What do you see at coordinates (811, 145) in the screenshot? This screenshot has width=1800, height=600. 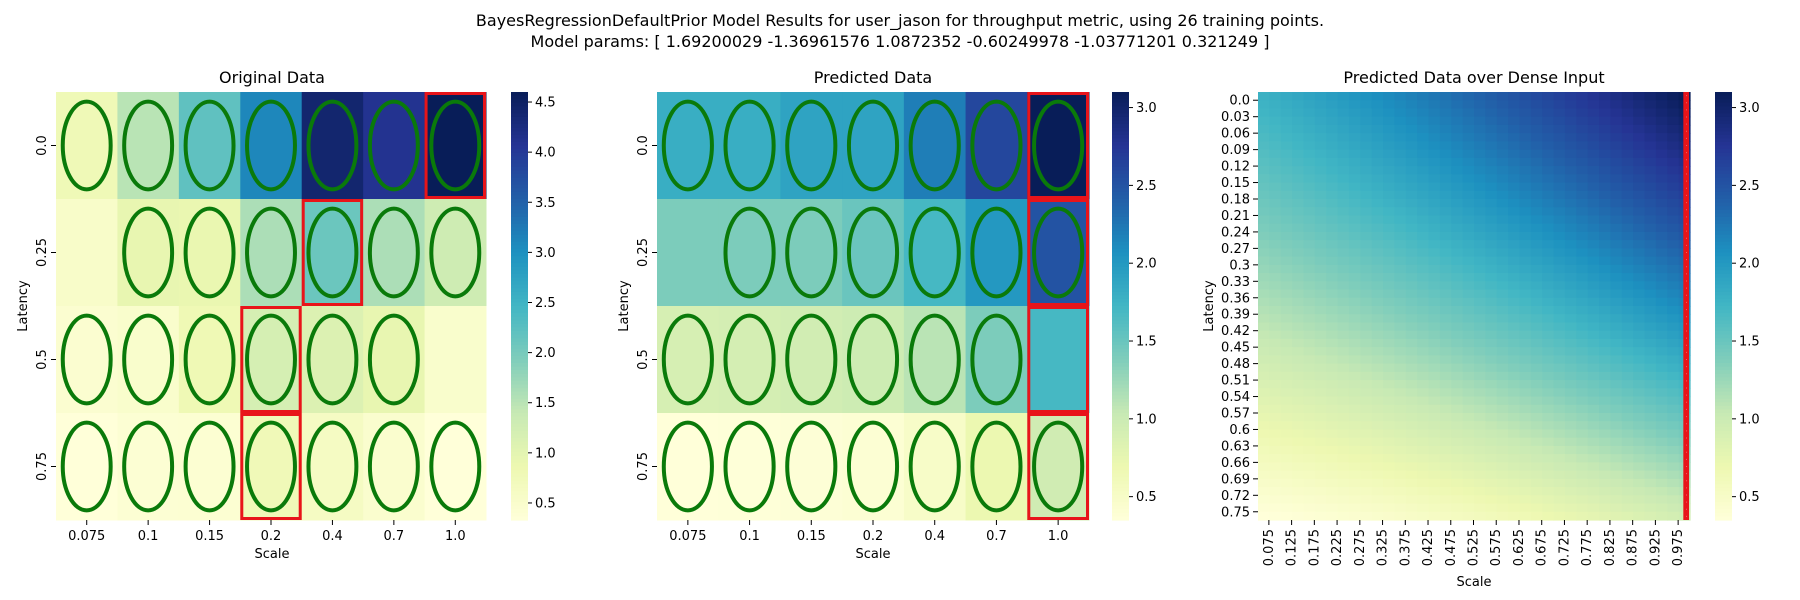 I see `green-ellipse-marker` at bounding box center [811, 145].